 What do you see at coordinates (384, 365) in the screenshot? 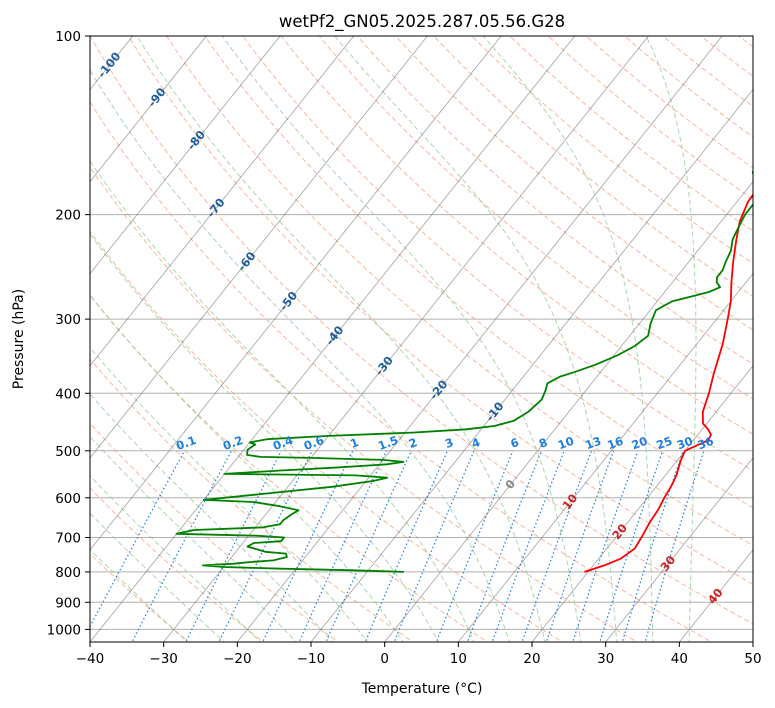
I see `isotherm-label: -30` at bounding box center [384, 365].